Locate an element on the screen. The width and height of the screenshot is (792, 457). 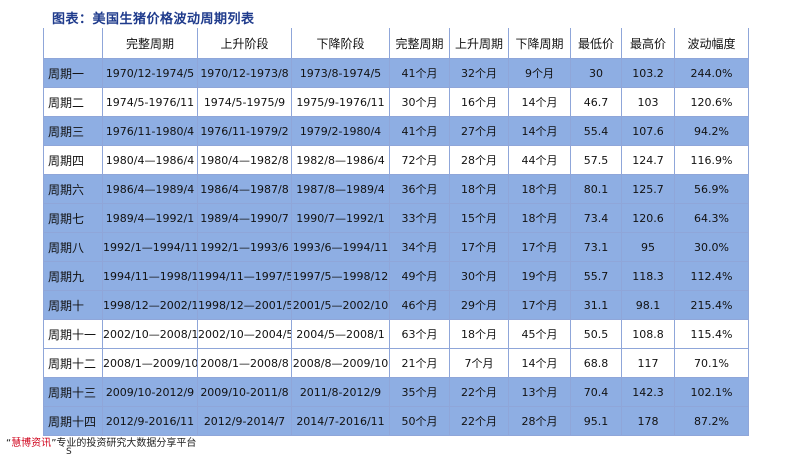
table-cell: 55.4 is located at coordinates (596, 131).